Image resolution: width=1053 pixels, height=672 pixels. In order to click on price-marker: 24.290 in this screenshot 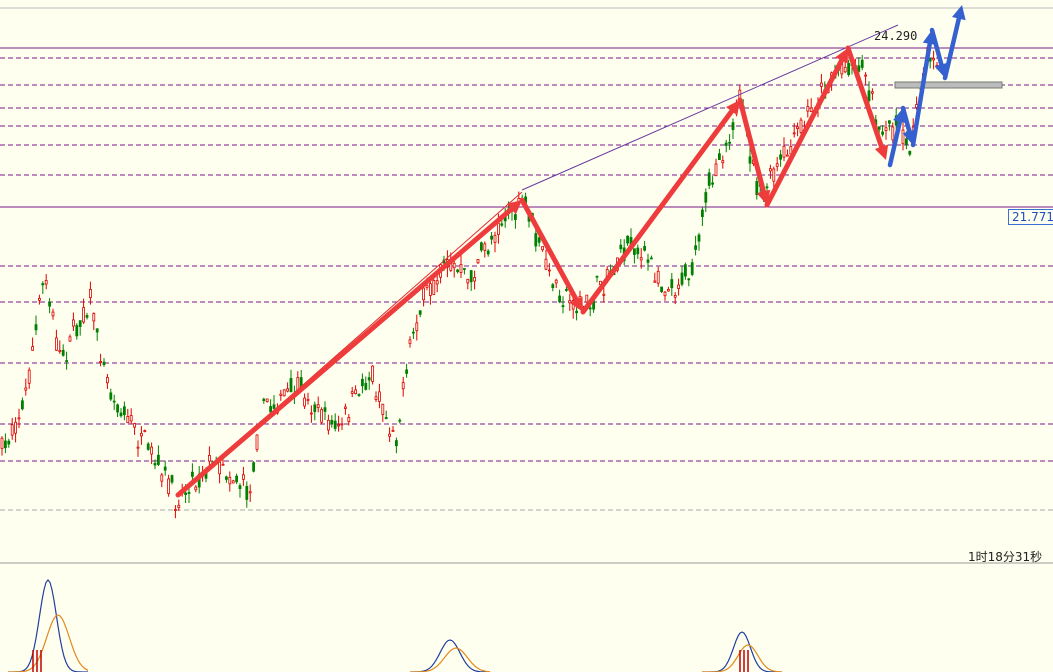, I will do `click(896, 36)`.